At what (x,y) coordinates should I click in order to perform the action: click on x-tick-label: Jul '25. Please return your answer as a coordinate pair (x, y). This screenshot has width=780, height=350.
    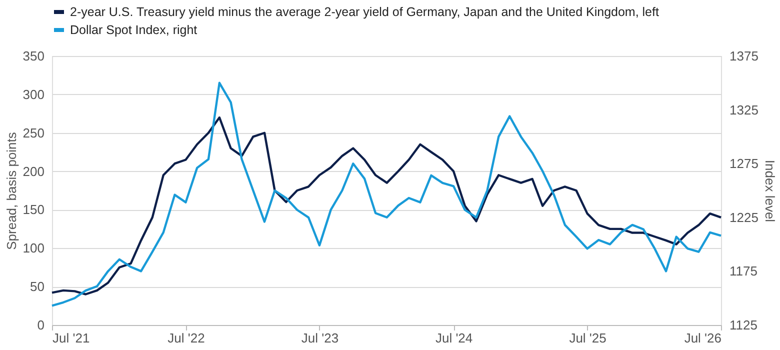
    Looking at the image, I should click on (587, 338).